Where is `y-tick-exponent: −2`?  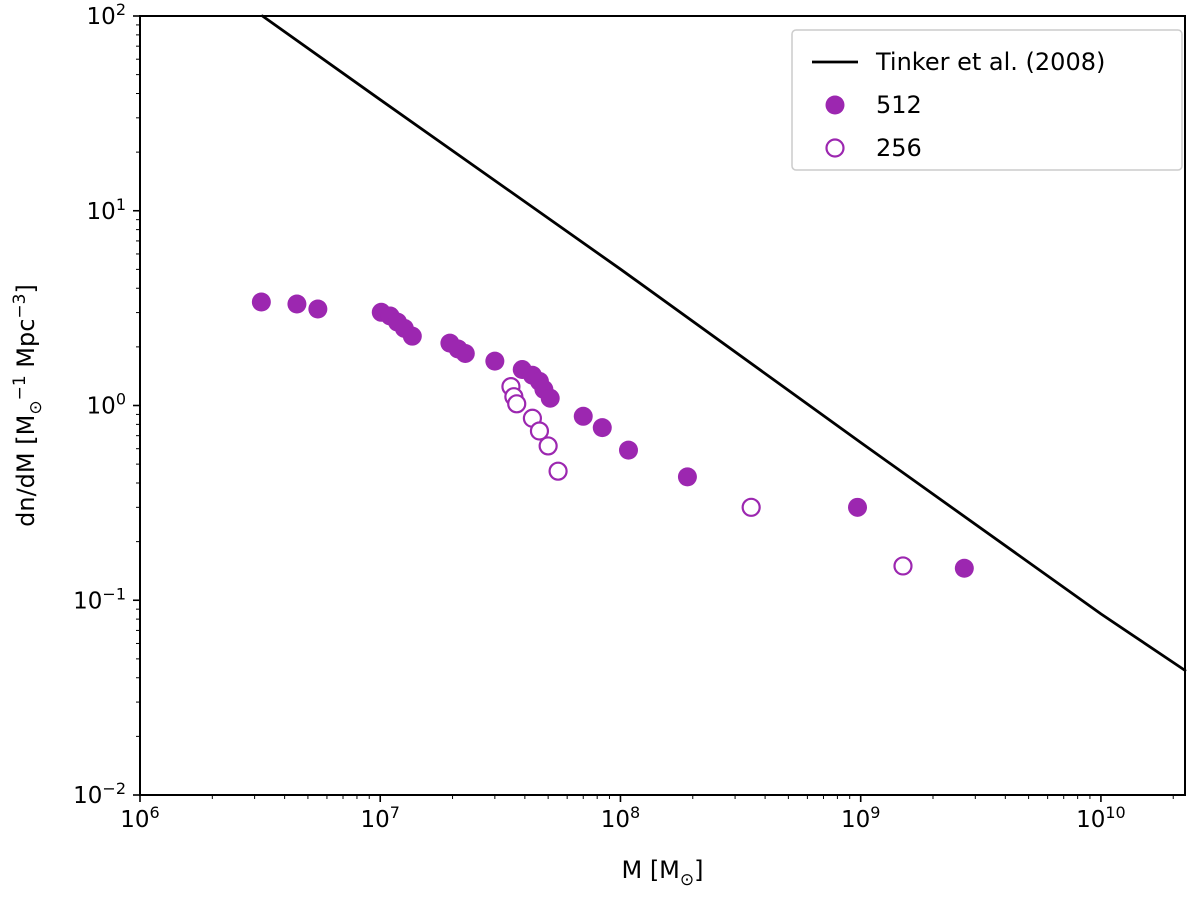 y-tick-exponent: −2 is located at coordinates (114, 788).